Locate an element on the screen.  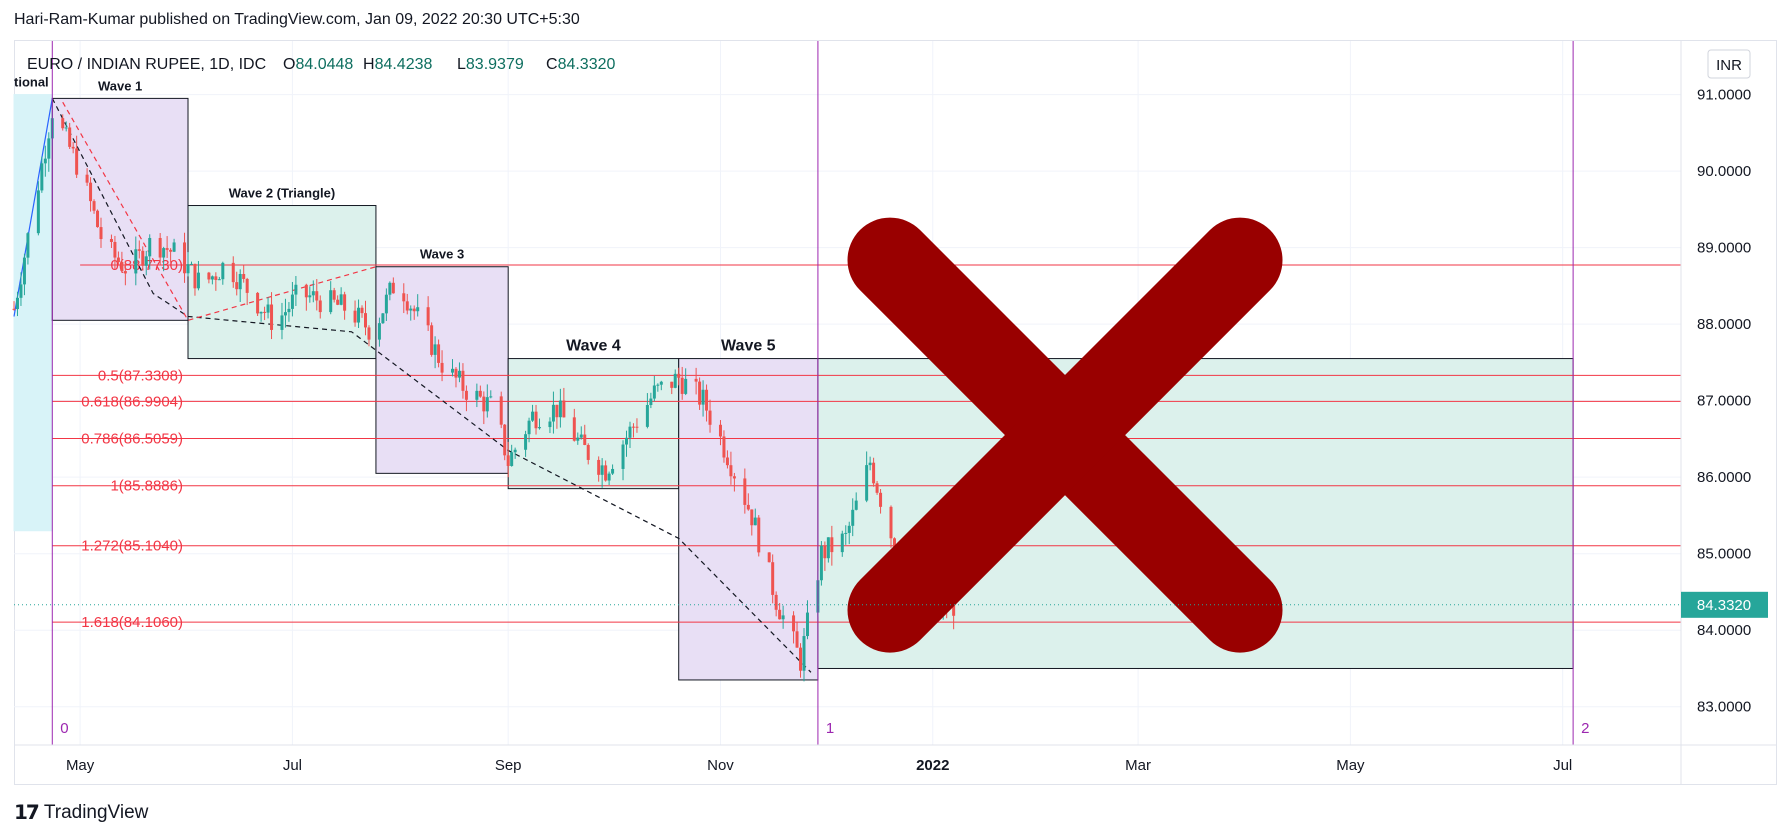
x-tick-label: 2022 is located at coordinates (932, 765).